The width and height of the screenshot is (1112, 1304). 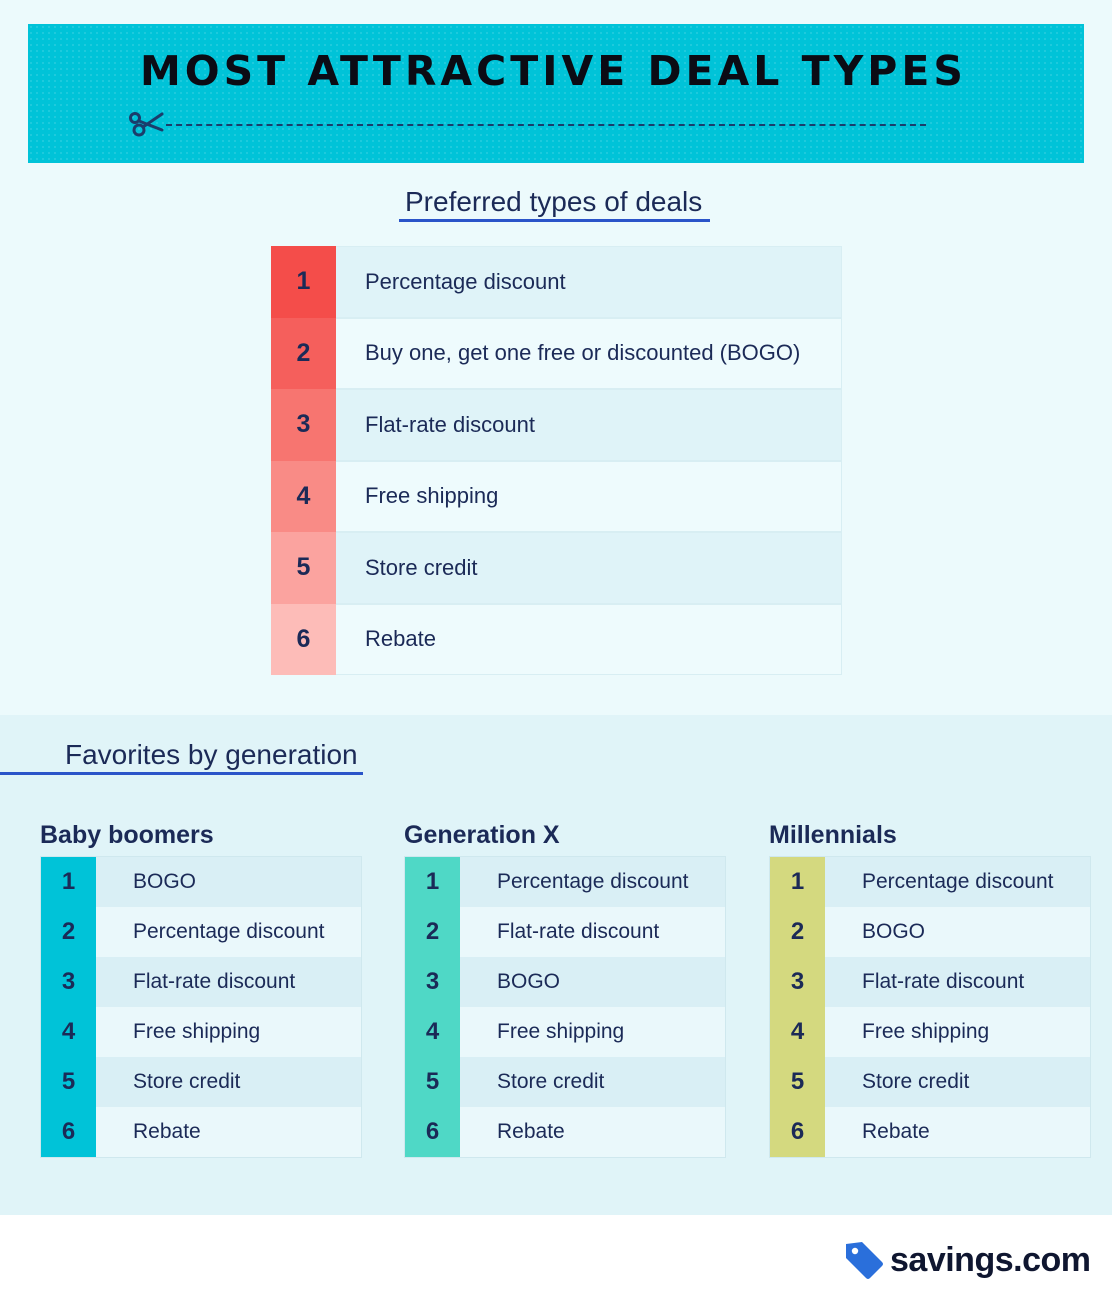 What do you see at coordinates (556, 1259) in the screenshot?
I see `footer-background` at bounding box center [556, 1259].